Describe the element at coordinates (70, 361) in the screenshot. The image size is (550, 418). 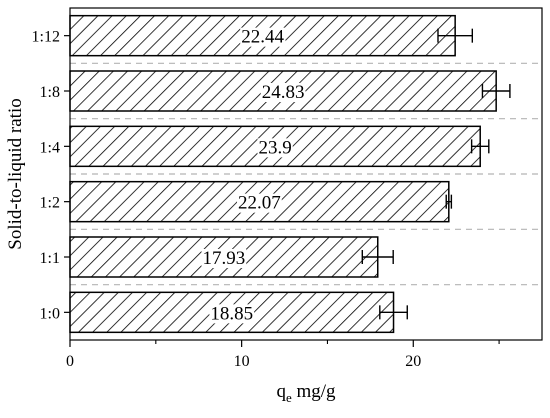
I see `x-tick-label: 0` at that location.